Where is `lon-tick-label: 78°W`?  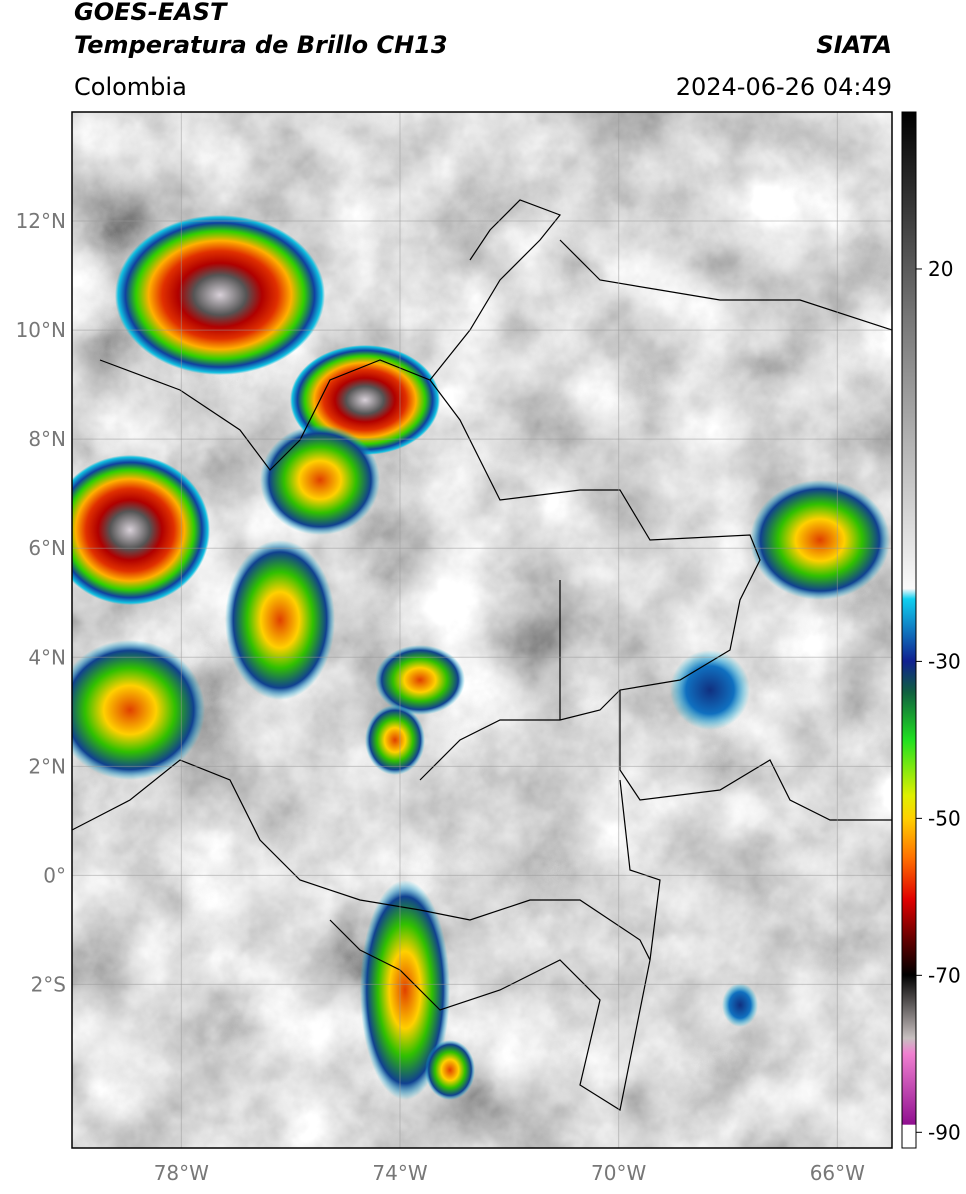
lon-tick-label: 78°W is located at coordinates (181, 1173).